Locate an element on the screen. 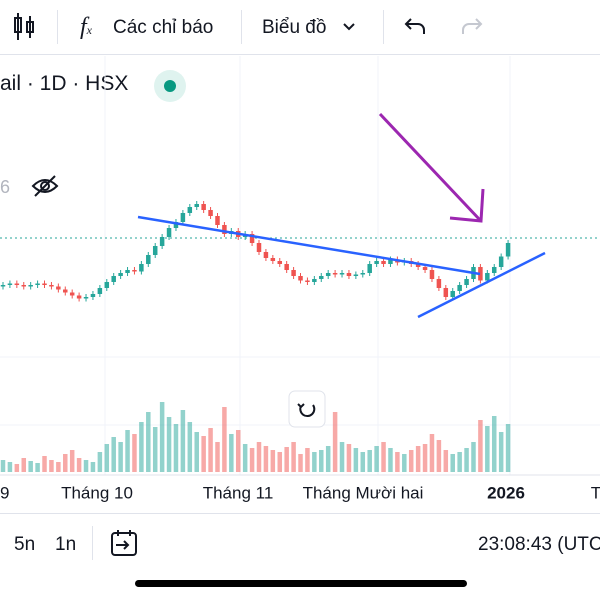 The image size is (600, 600). chart-button: Biểu đồ is located at coordinates (294, 27).